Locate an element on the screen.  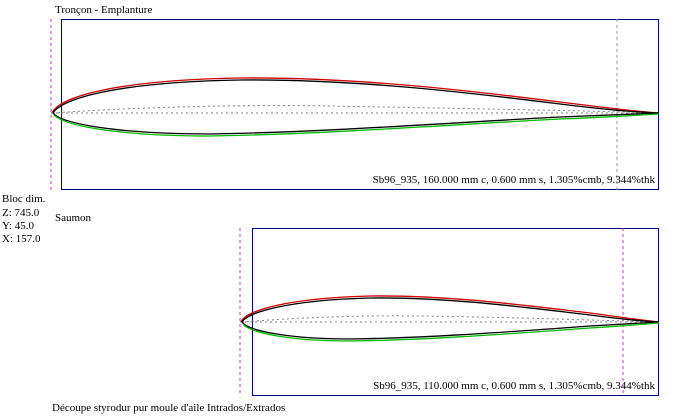
bloc-dim-z: Z: 745.0 is located at coordinates (21, 213).